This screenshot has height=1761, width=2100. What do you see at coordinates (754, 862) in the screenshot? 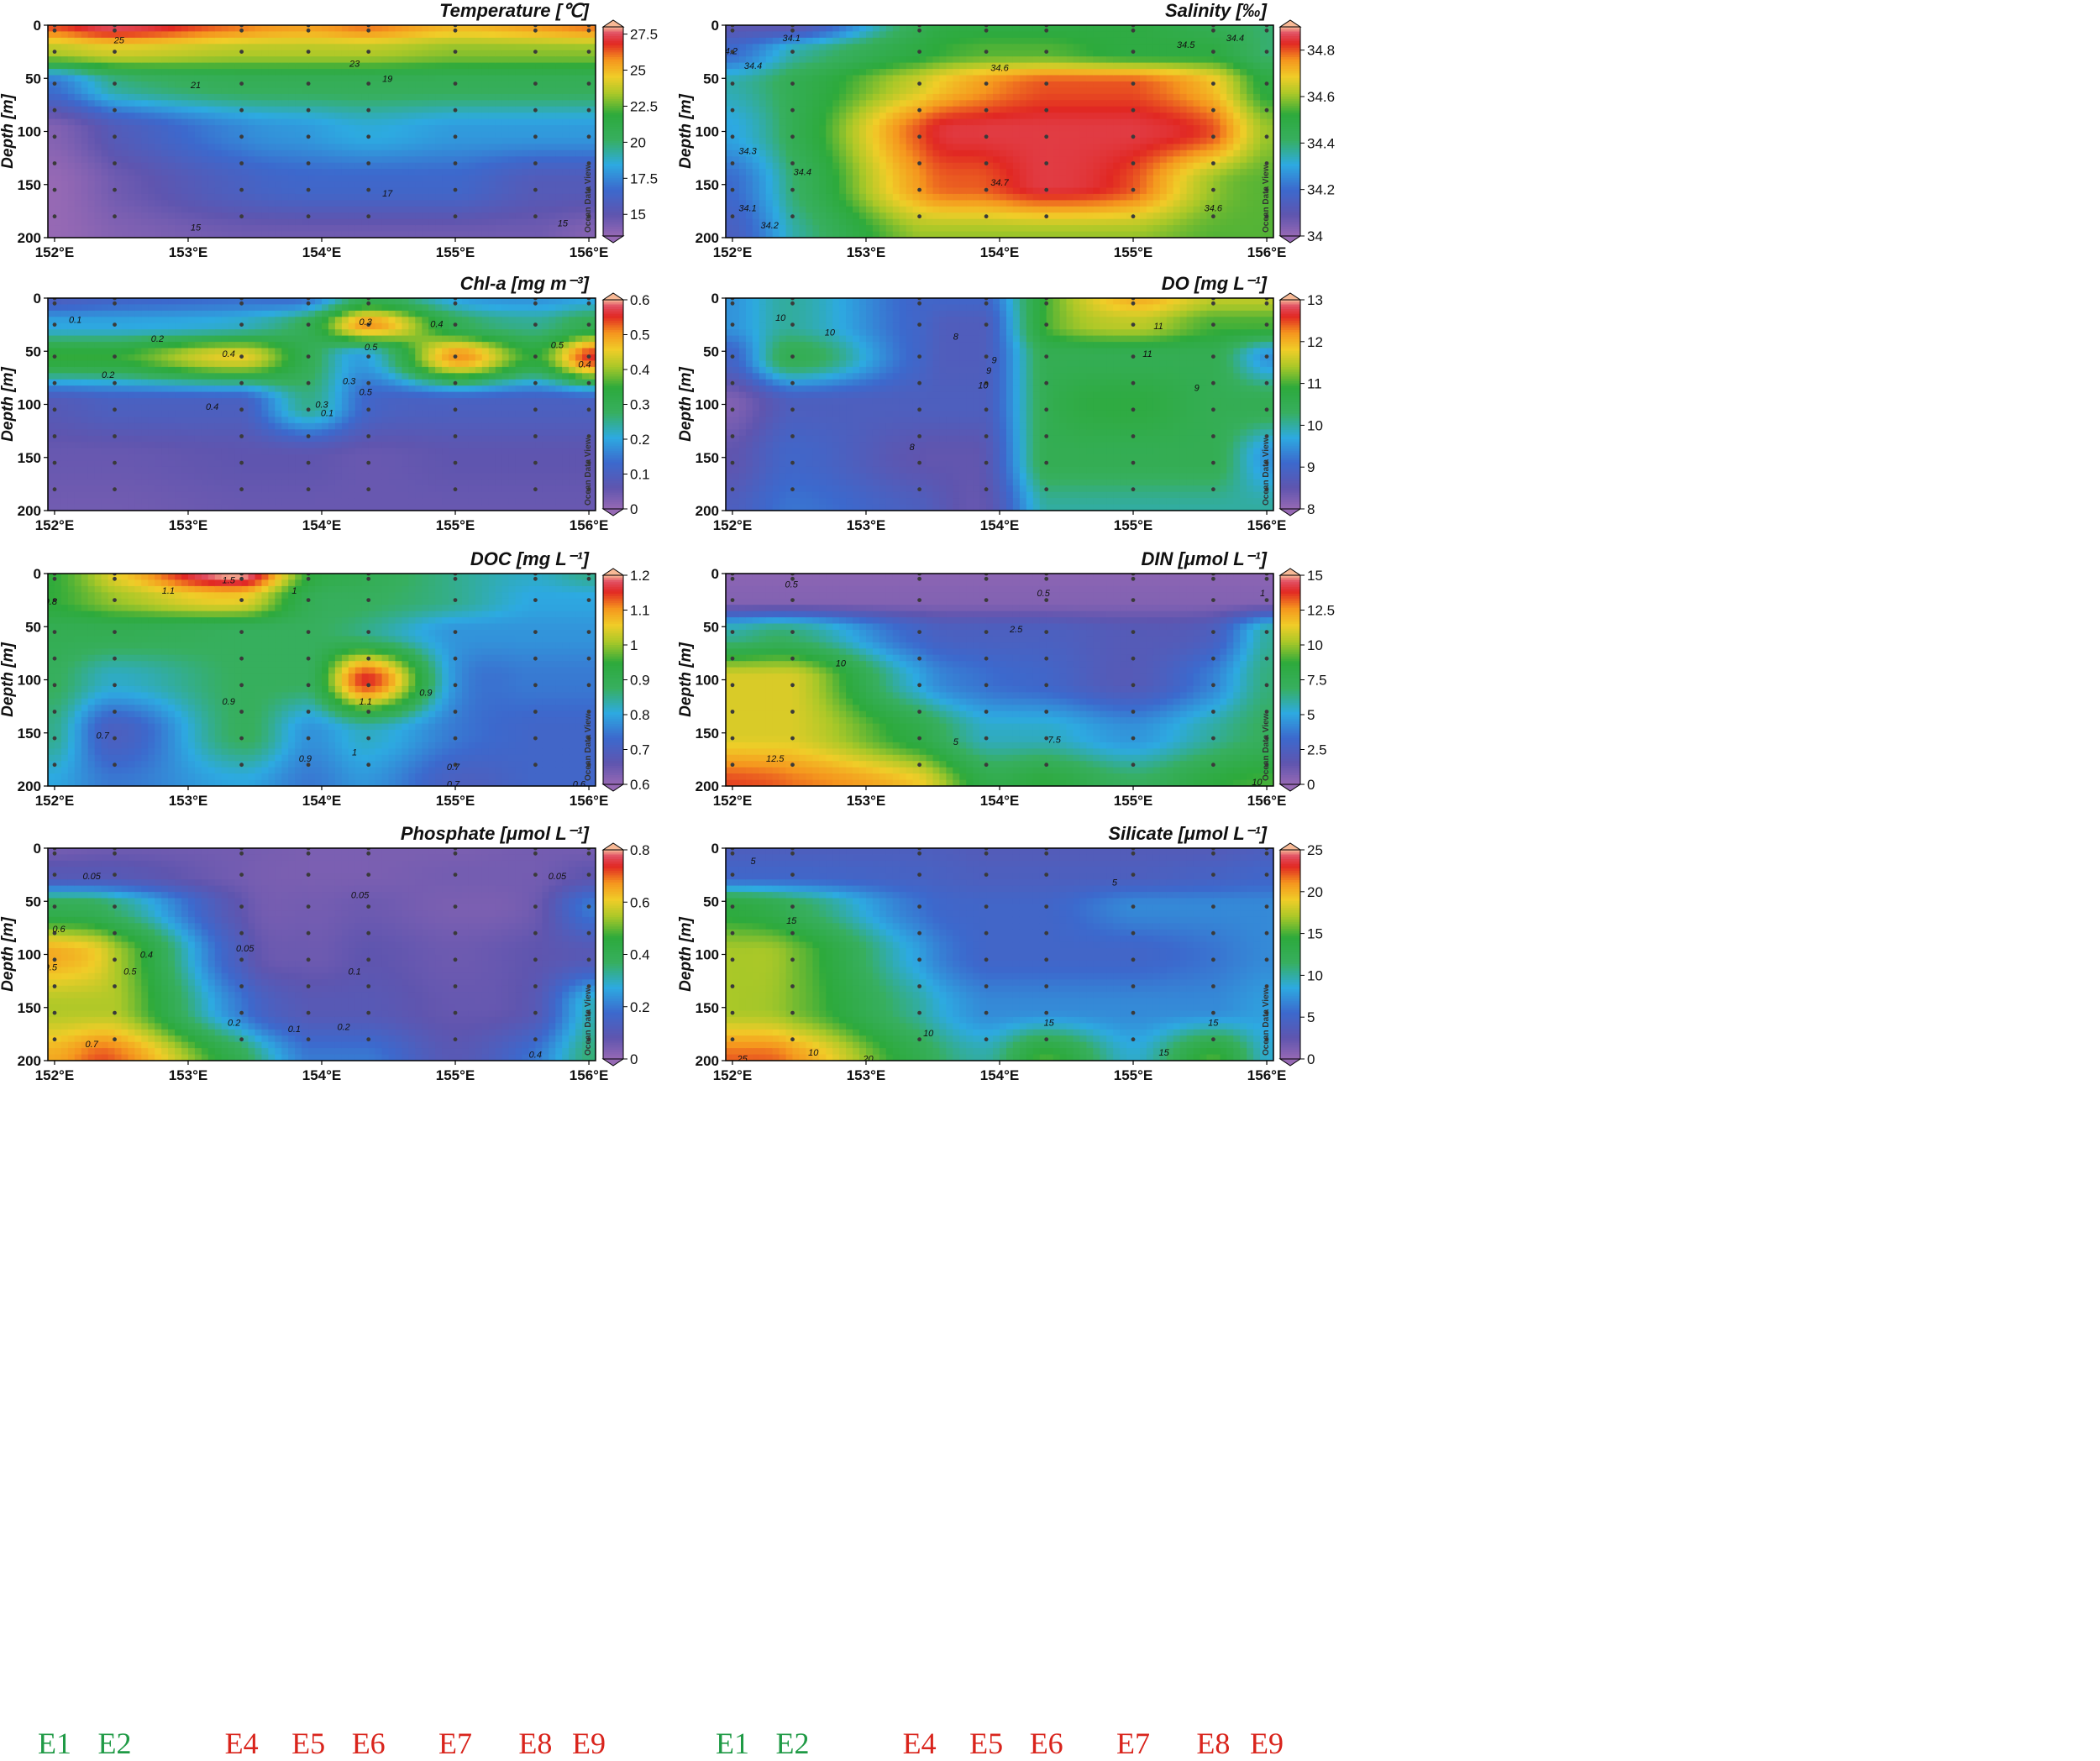
I see `contour-label: 5` at bounding box center [754, 862].